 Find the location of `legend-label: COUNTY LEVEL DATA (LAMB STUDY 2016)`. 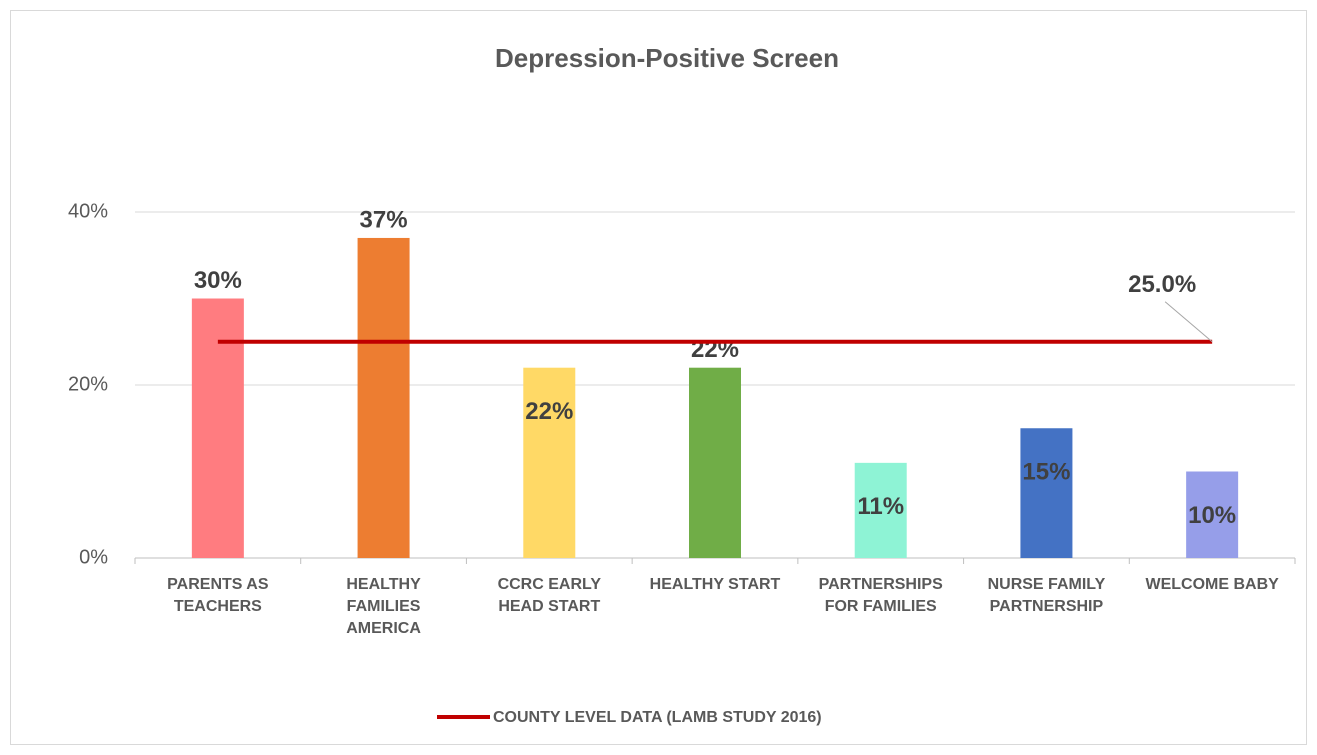

legend-label: COUNTY LEVEL DATA (LAMB STUDY 2016) is located at coordinates (657, 717).